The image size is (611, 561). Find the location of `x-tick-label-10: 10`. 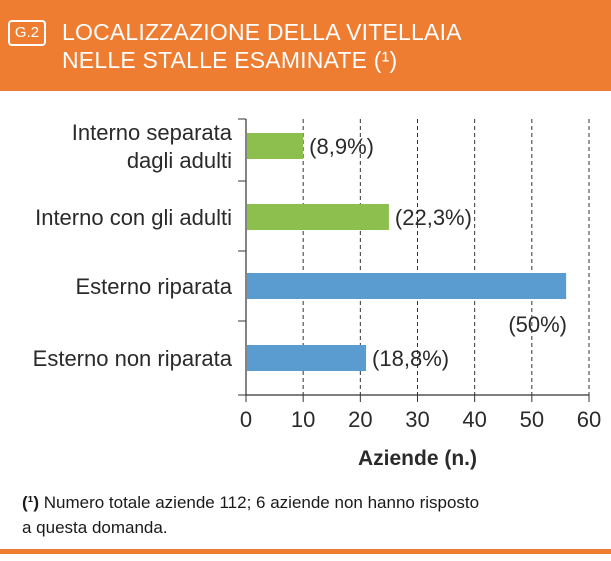

x-tick-label-10: 10 is located at coordinates (303, 419).